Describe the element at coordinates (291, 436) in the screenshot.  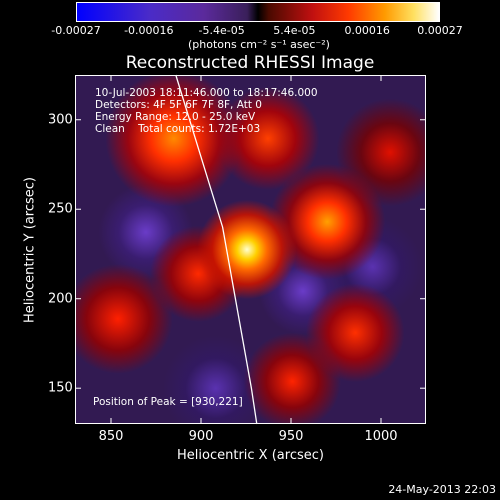
I see `x-tick-label: 950` at that location.